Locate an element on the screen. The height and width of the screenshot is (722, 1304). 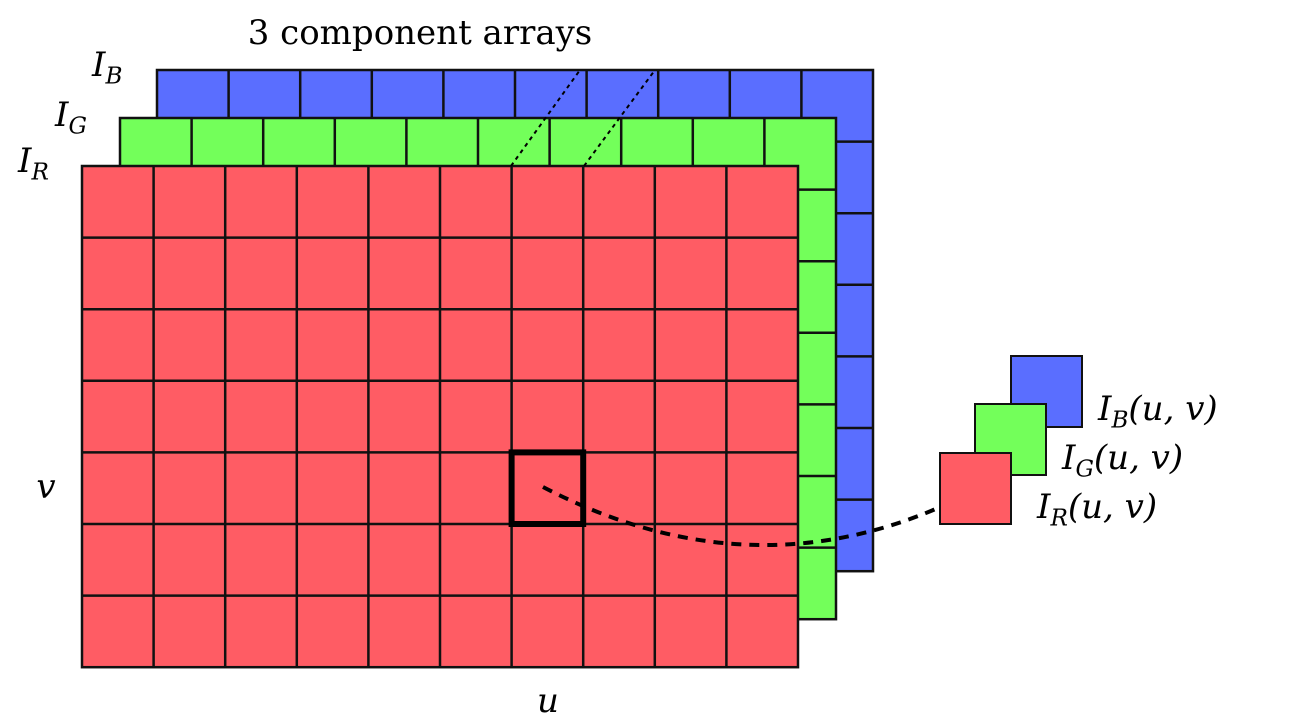
v-axis-label: v is located at coordinates (45, 487).